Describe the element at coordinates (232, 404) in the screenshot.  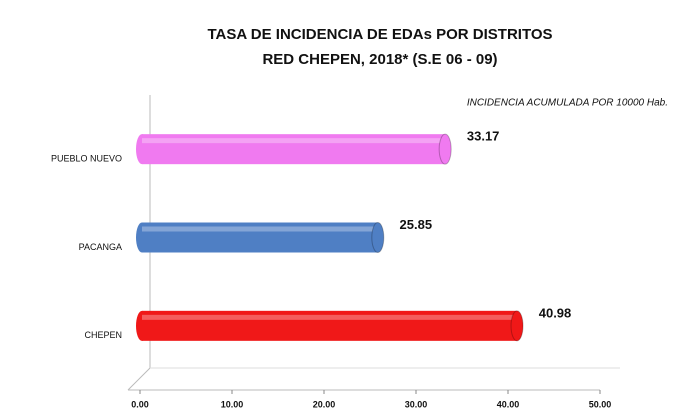
I see `x-tick-label: 10.00` at that location.